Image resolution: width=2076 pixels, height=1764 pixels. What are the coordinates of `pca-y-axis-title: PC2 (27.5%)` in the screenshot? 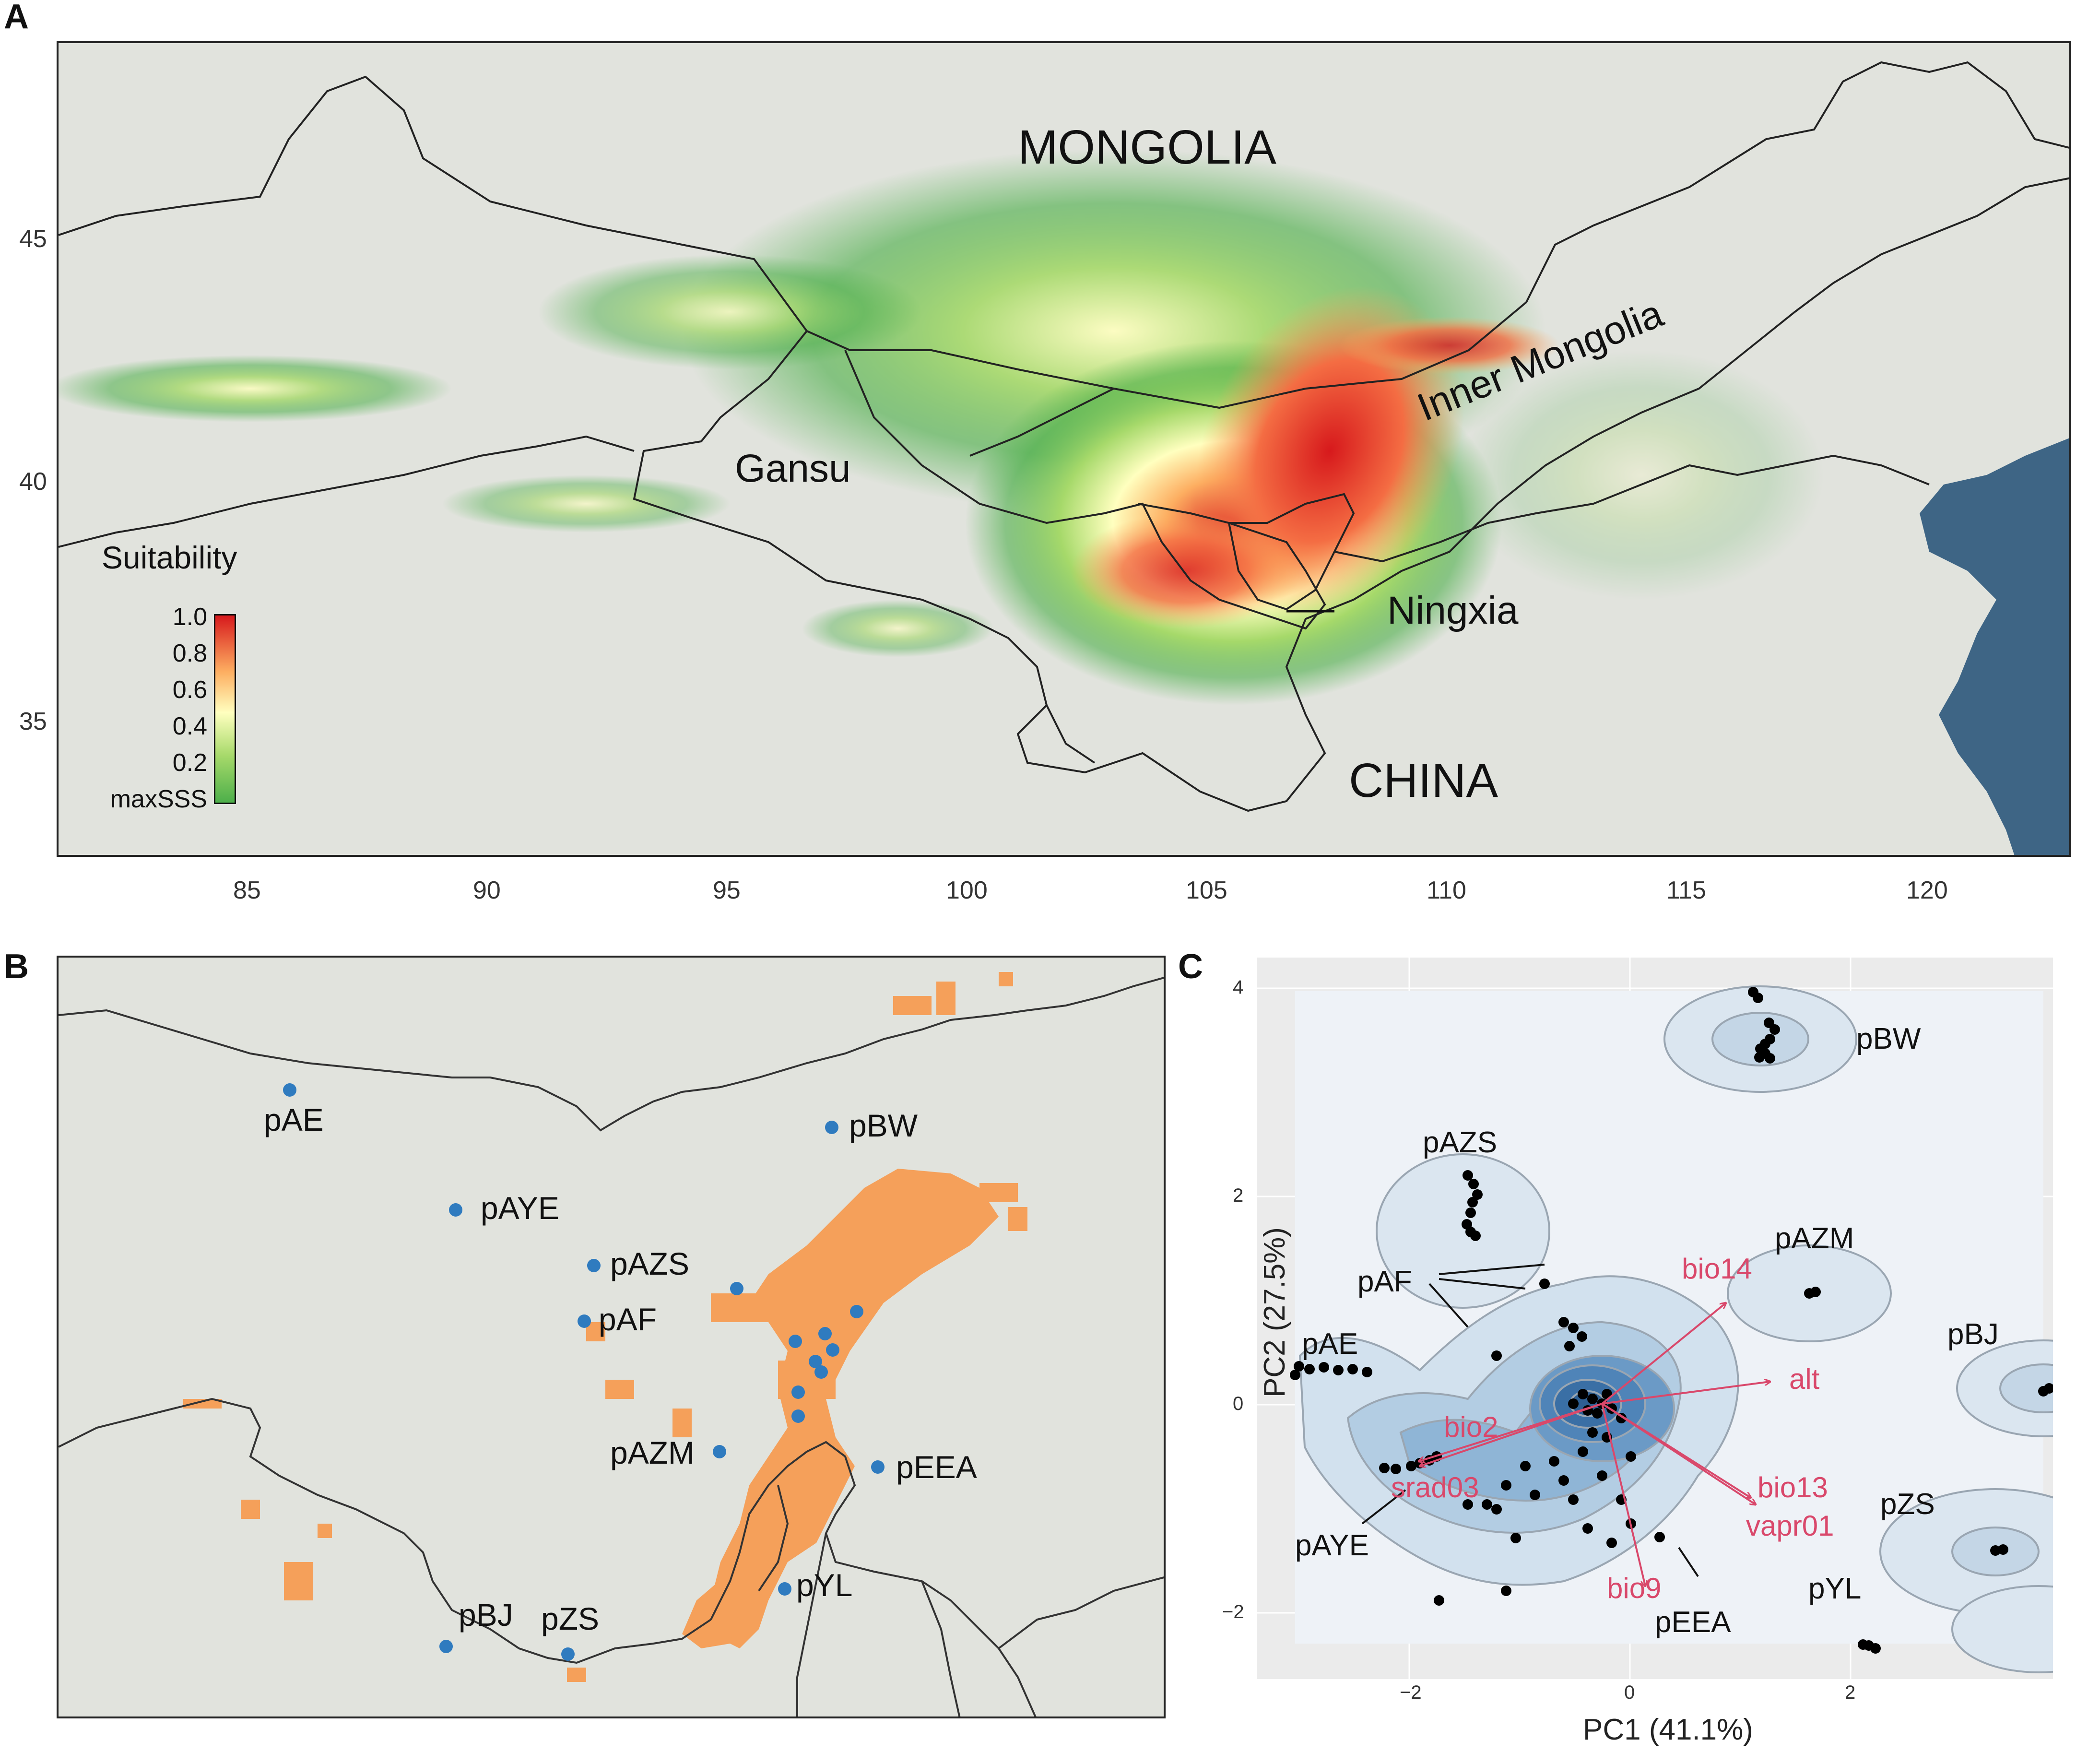 It's located at (1274, 1312).